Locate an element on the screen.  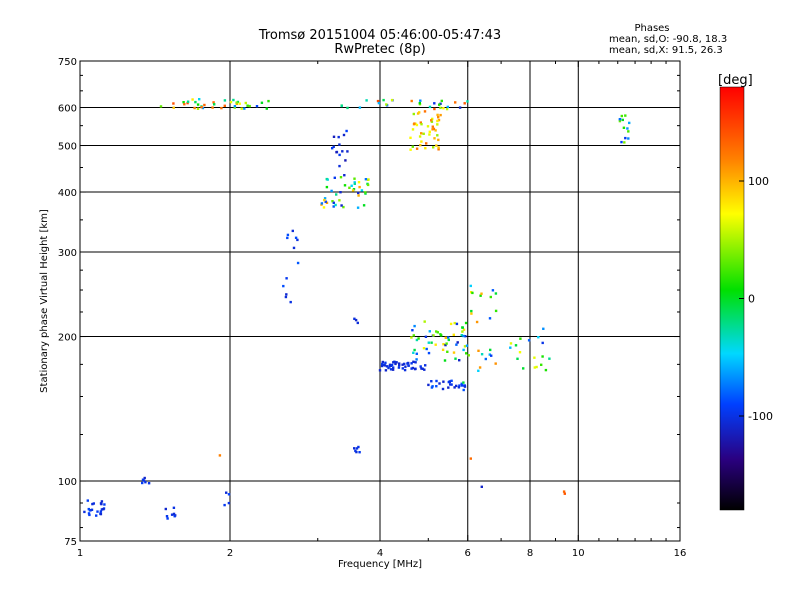
y-tick-label: 75 is located at coordinates (70, 542).